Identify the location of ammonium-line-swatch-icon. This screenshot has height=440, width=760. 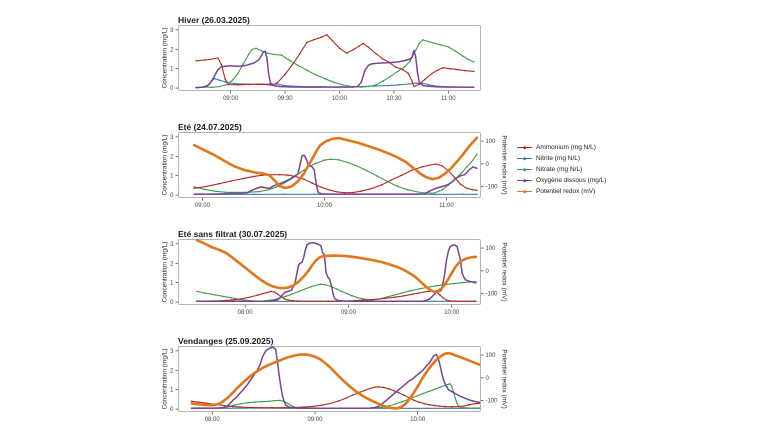
(524, 148).